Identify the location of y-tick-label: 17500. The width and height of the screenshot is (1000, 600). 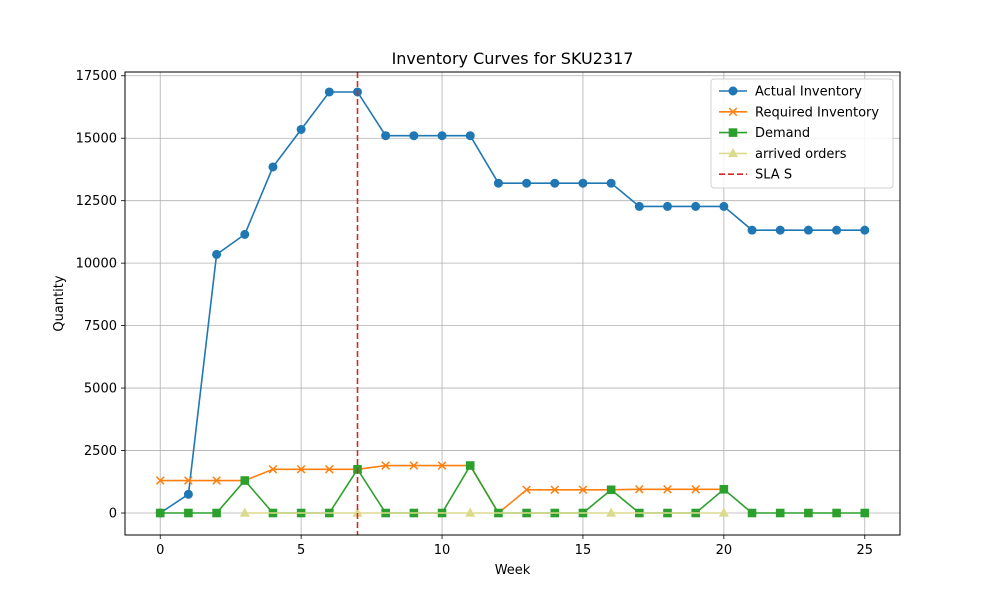
(96, 76).